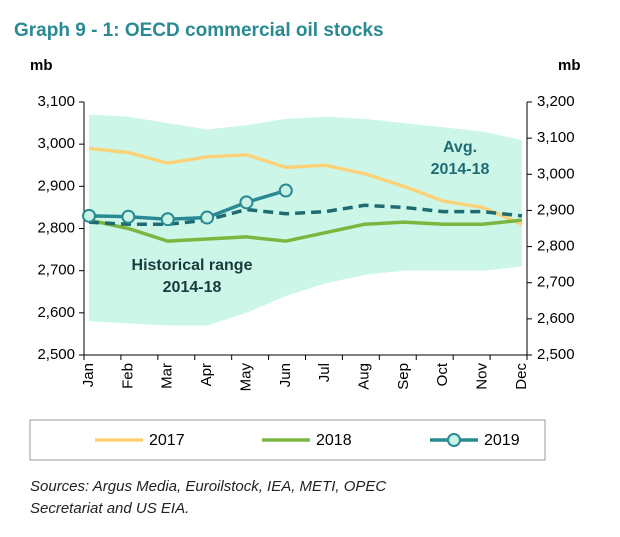 This screenshot has width=620, height=537. What do you see at coordinates (41, 65) in the screenshot?
I see `y-axis-label: mb` at bounding box center [41, 65].